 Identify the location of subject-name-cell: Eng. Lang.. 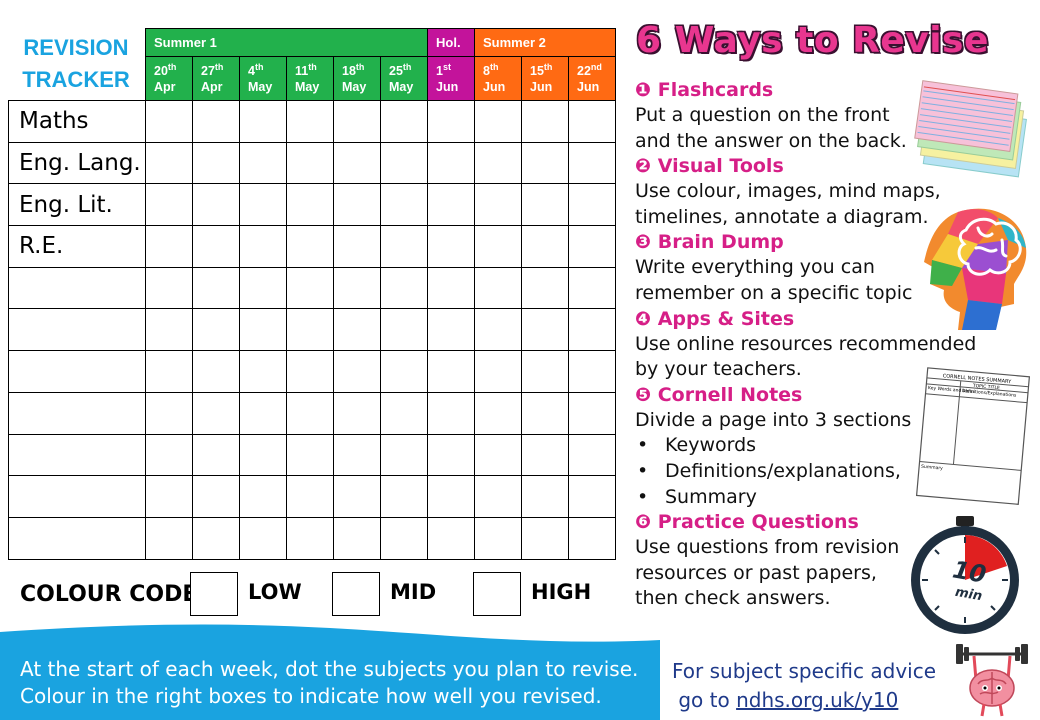
(77, 163).